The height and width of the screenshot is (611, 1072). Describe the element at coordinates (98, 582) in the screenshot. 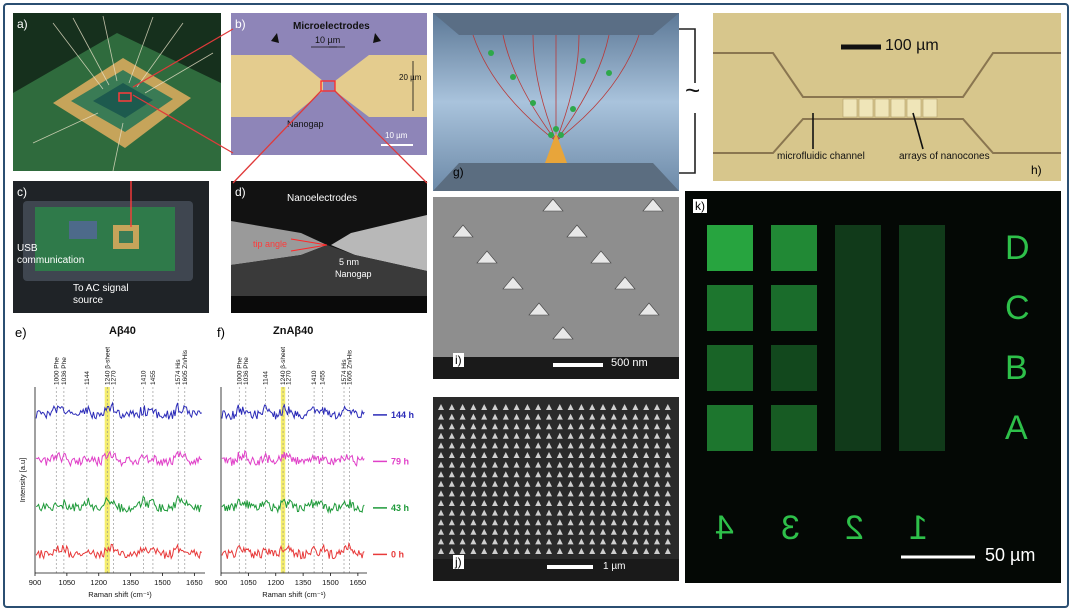

I see `x-tick-label: 1200` at that location.